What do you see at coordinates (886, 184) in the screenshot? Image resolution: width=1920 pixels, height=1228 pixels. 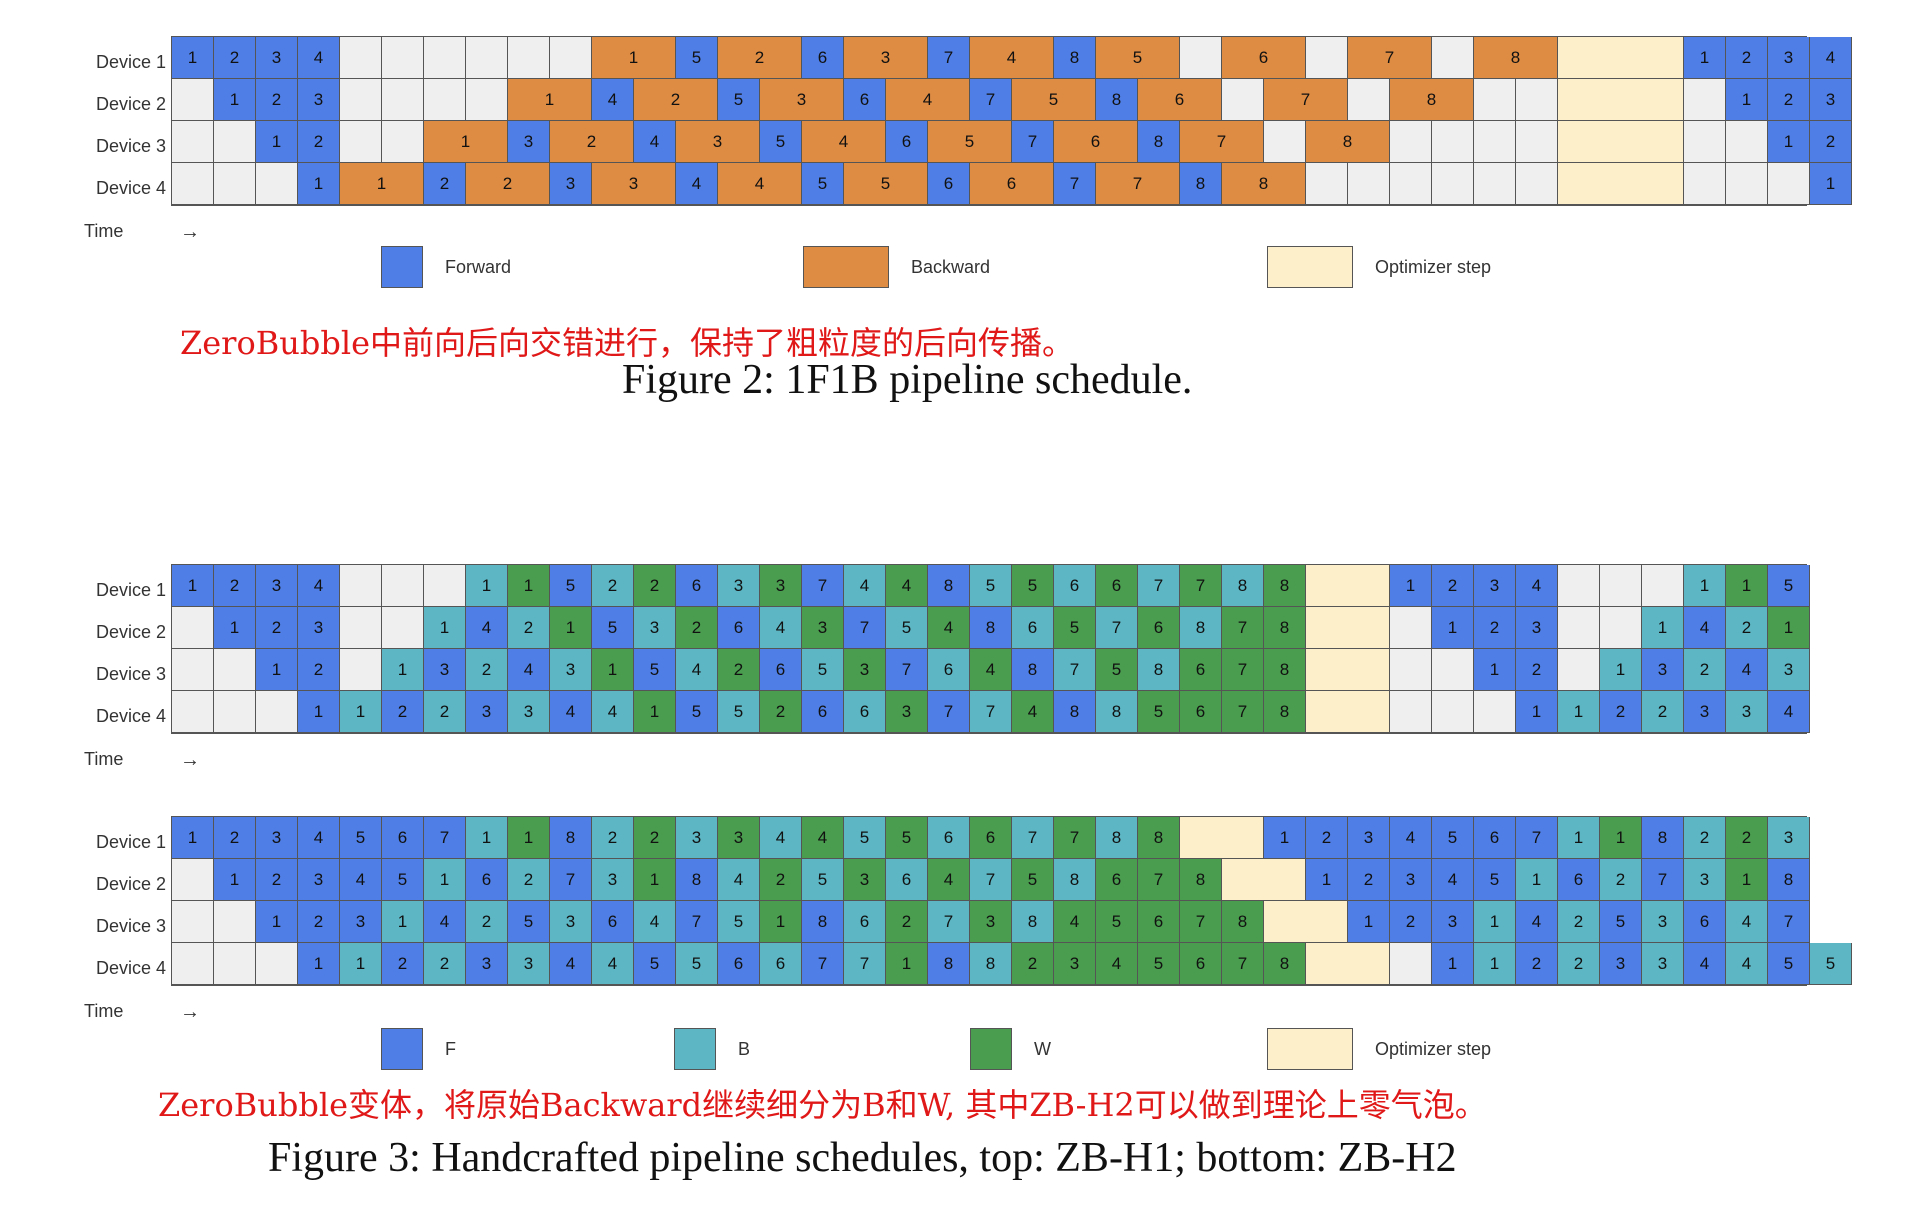 I see `backward-cell: 5` at bounding box center [886, 184].